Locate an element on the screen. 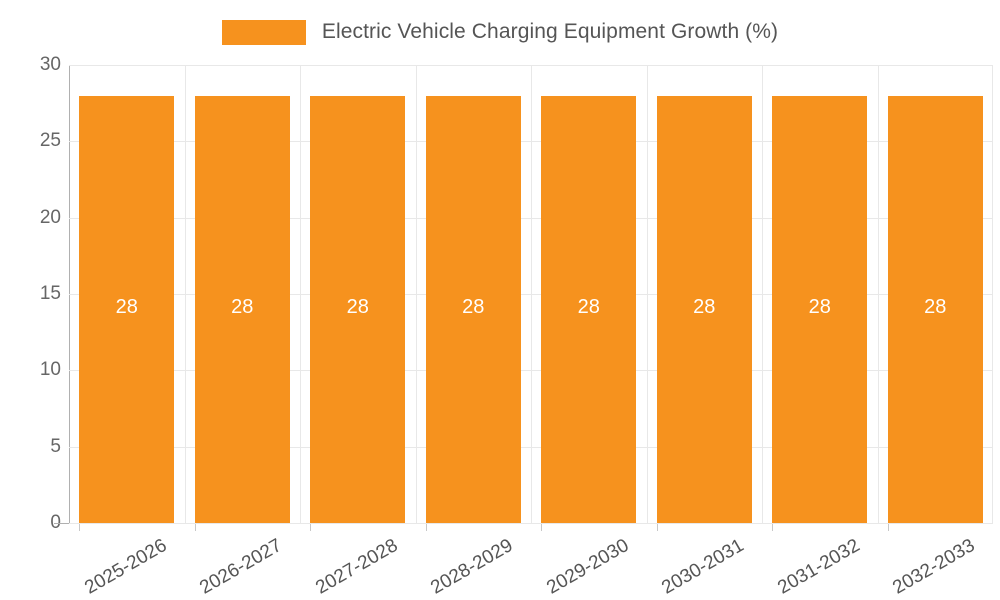  x-axis-tick-label: 2025-2026 is located at coordinates (126, 567).